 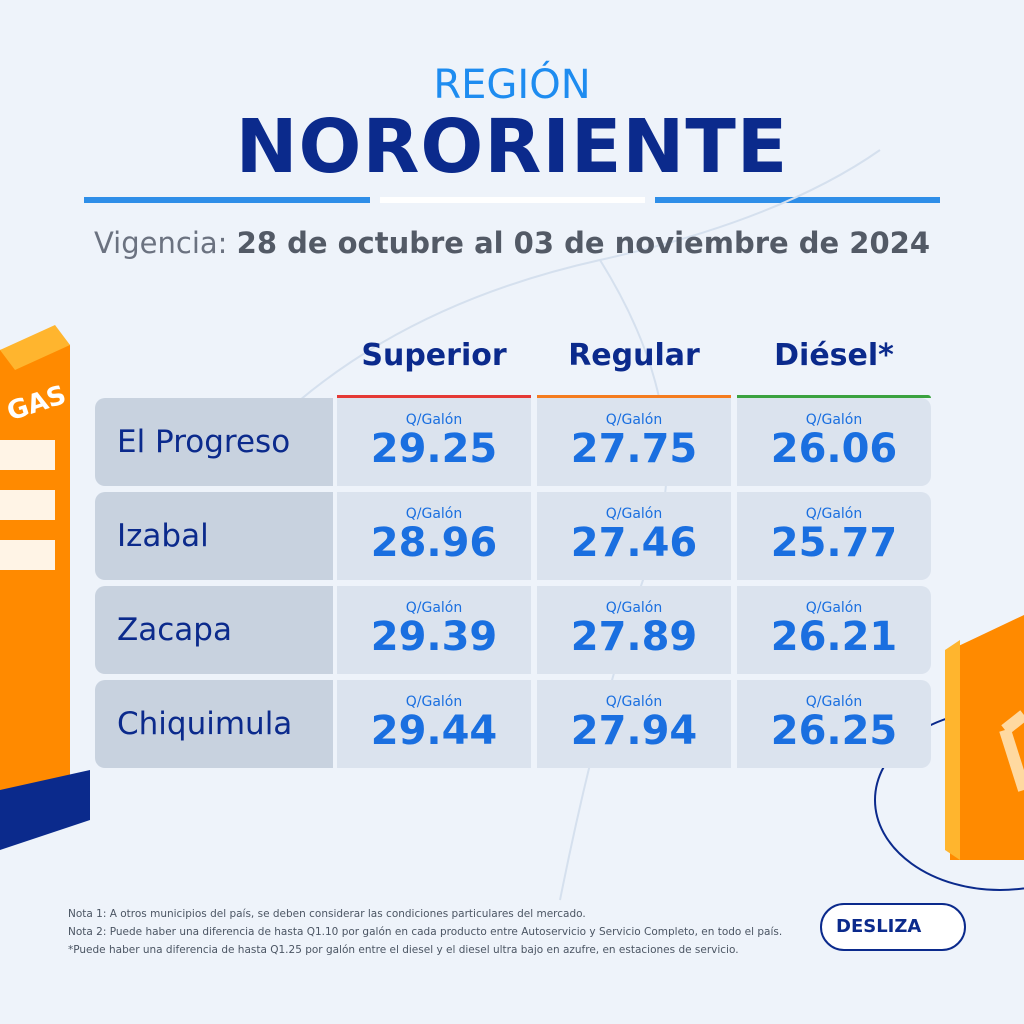 What do you see at coordinates (214, 630) in the screenshot?
I see `row-name: Zacapa` at bounding box center [214, 630].